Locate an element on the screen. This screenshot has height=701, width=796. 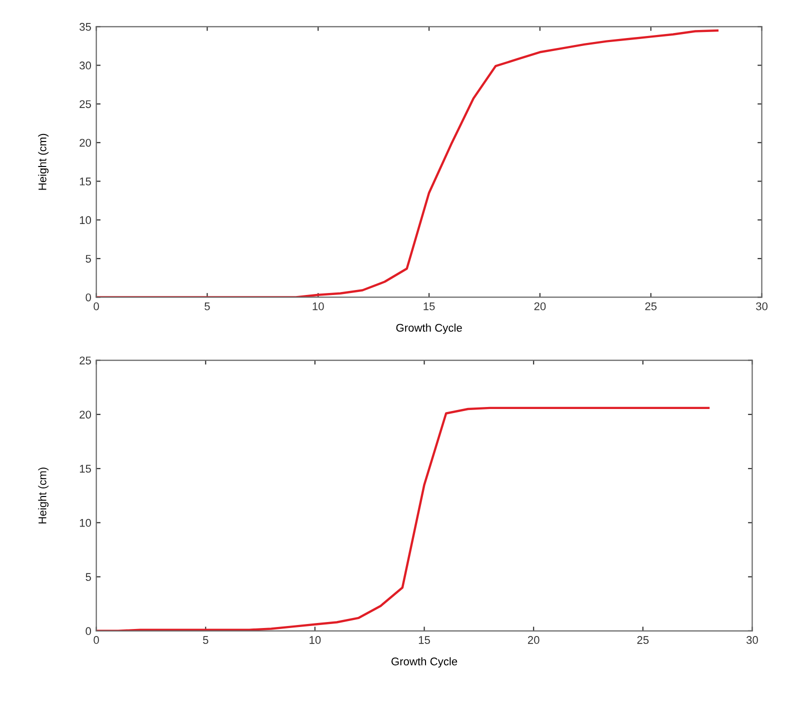
y-tick-label: 35 is located at coordinates (85, 26).